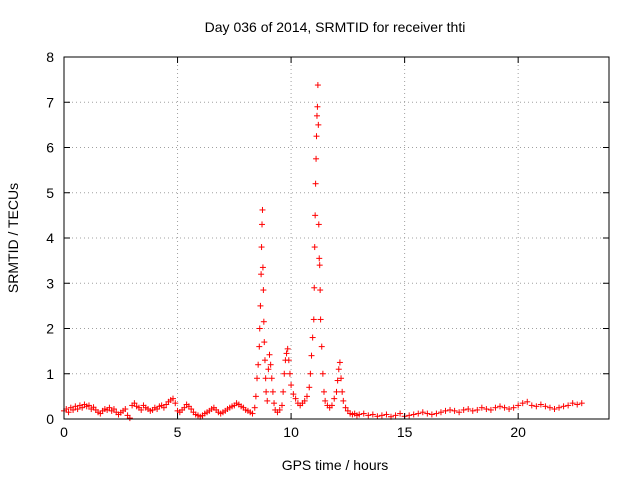  I want to click on y-axis-label: SRMTID / TECUs, so click(13, 238).